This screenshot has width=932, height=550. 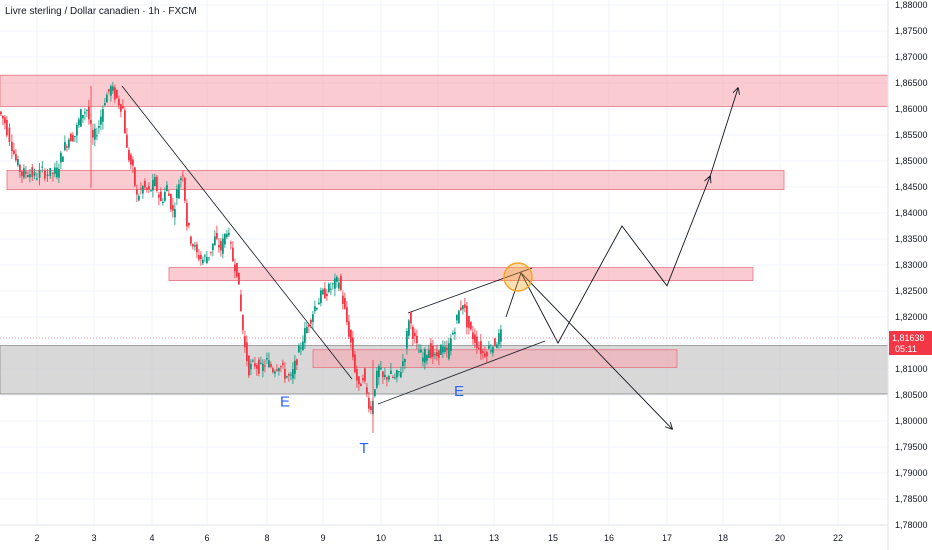 I want to click on wave-label: E, so click(x=285, y=401).